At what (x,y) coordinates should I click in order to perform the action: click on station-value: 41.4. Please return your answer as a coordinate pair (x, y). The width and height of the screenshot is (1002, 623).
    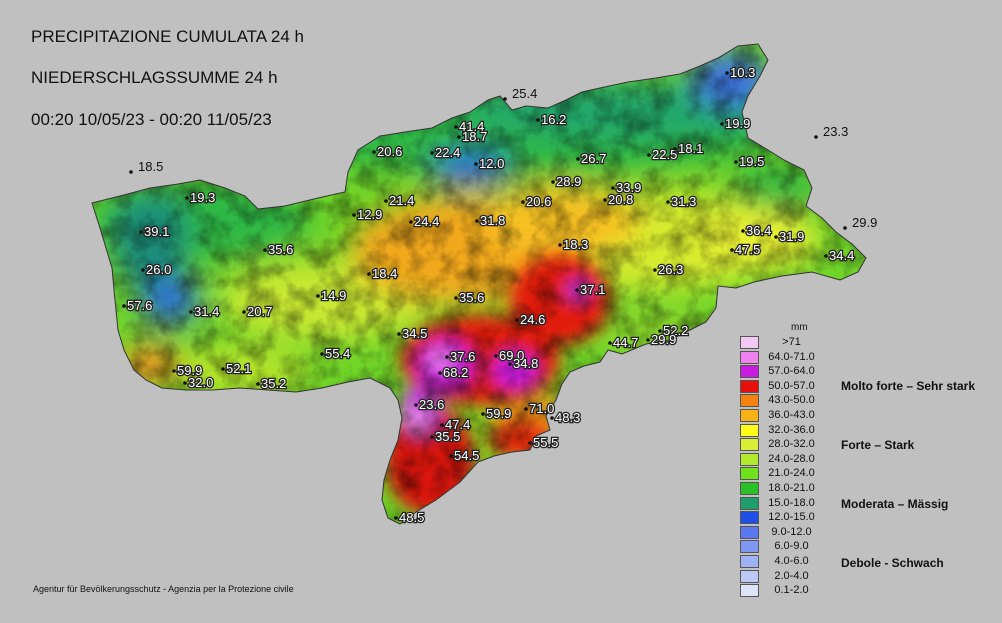
    Looking at the image, I should click on (471, 126).